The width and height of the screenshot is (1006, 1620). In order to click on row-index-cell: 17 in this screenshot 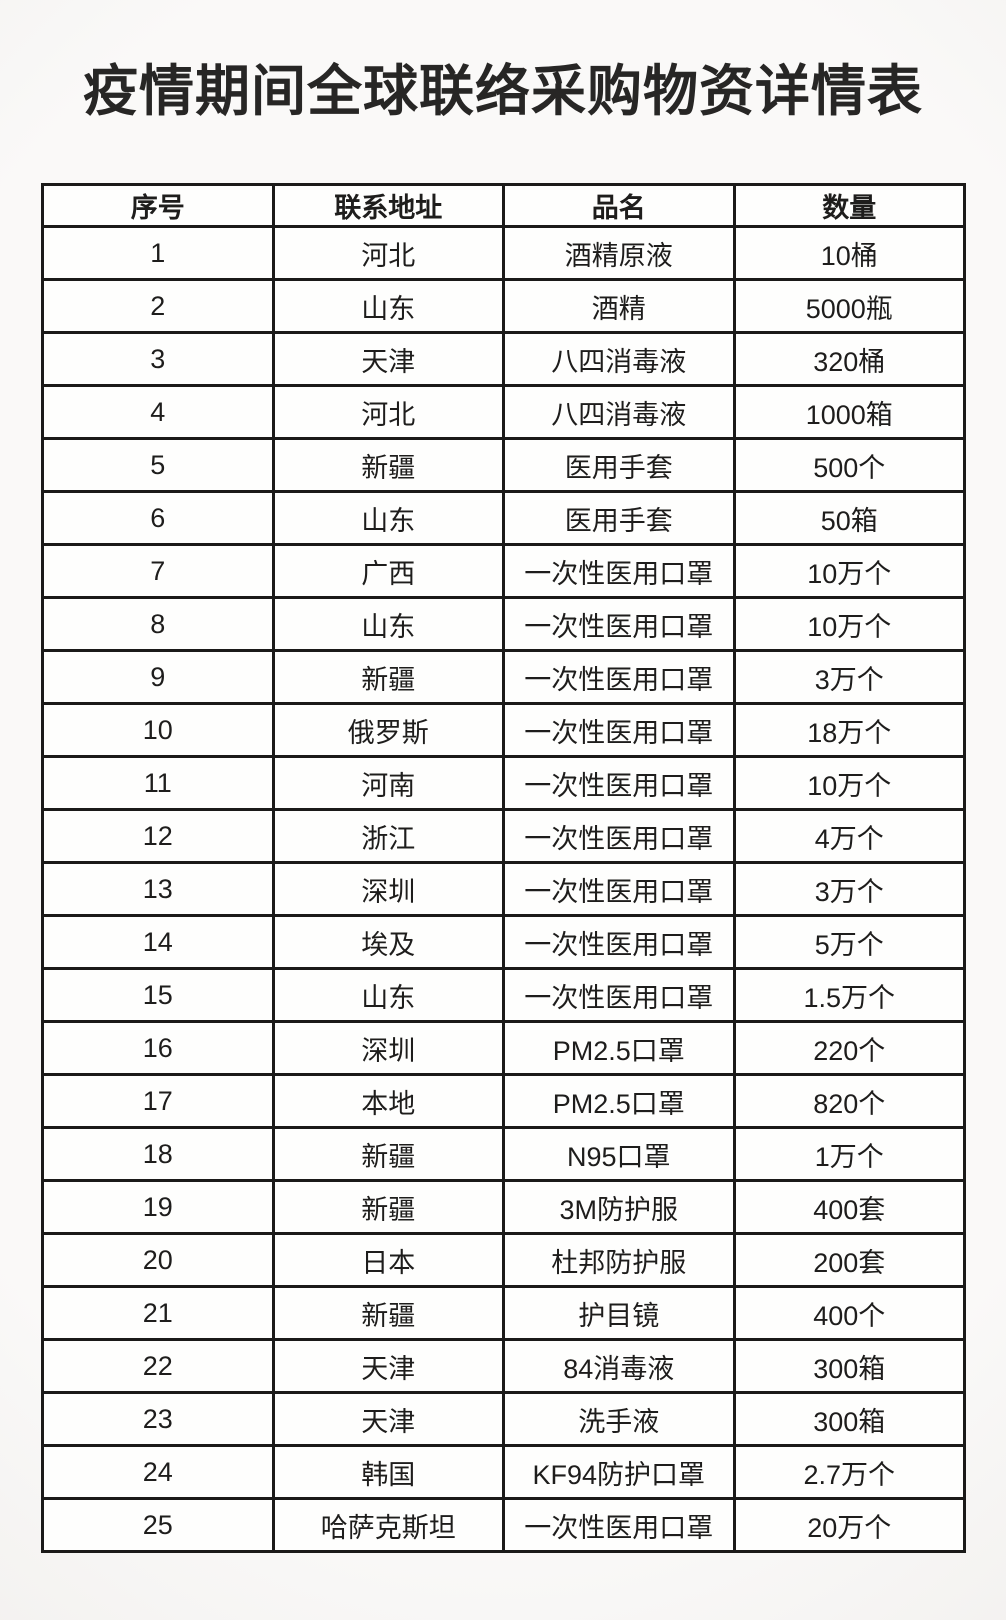, I will do `click(158, 1101)`.